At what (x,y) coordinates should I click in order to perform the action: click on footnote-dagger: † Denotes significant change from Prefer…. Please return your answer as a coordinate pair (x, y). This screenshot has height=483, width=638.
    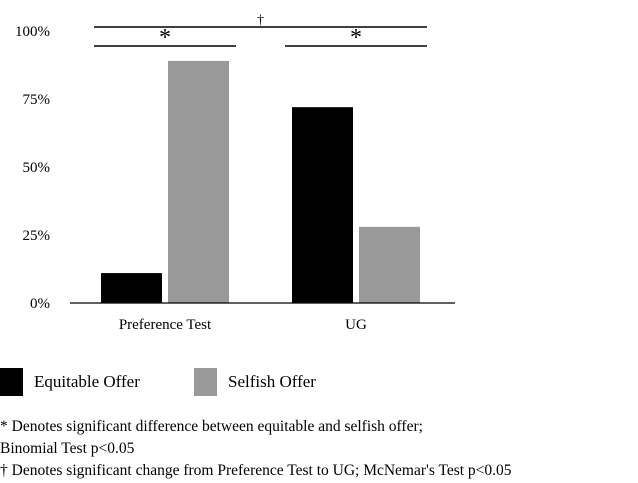
    Looking at the image, I should click on (256, 470).